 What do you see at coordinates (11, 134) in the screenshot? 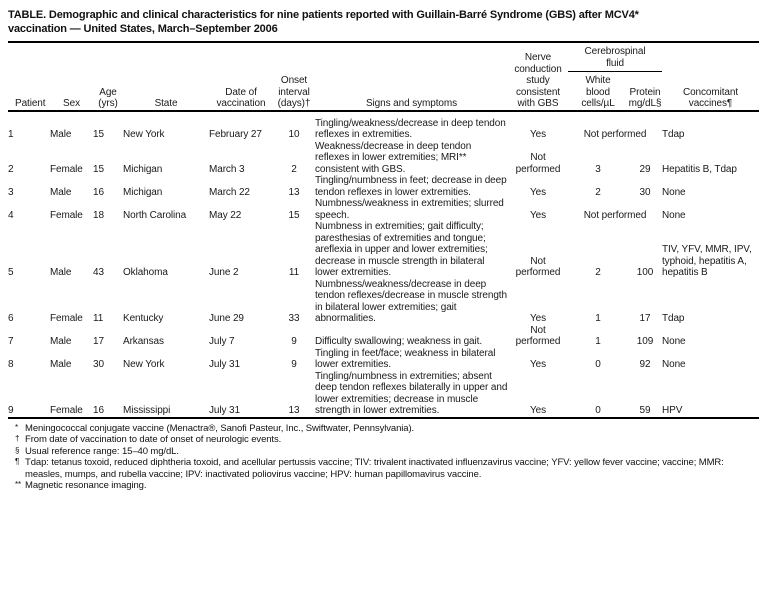
I see `cell-patient: 1` at bounding box center [11, 134].